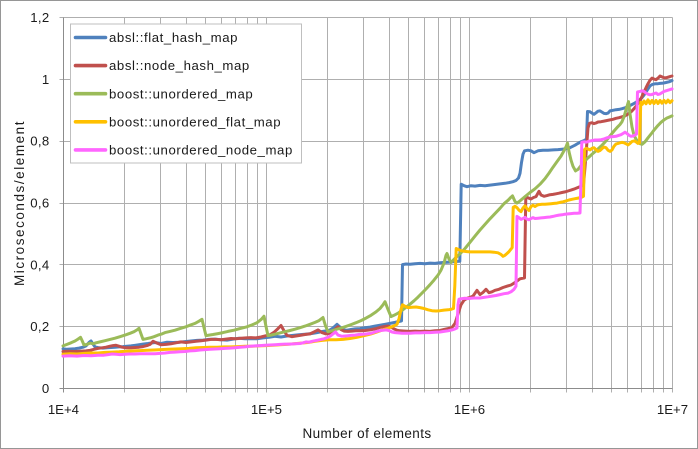  I want to click on svg-text: 1, so click(46, 79).